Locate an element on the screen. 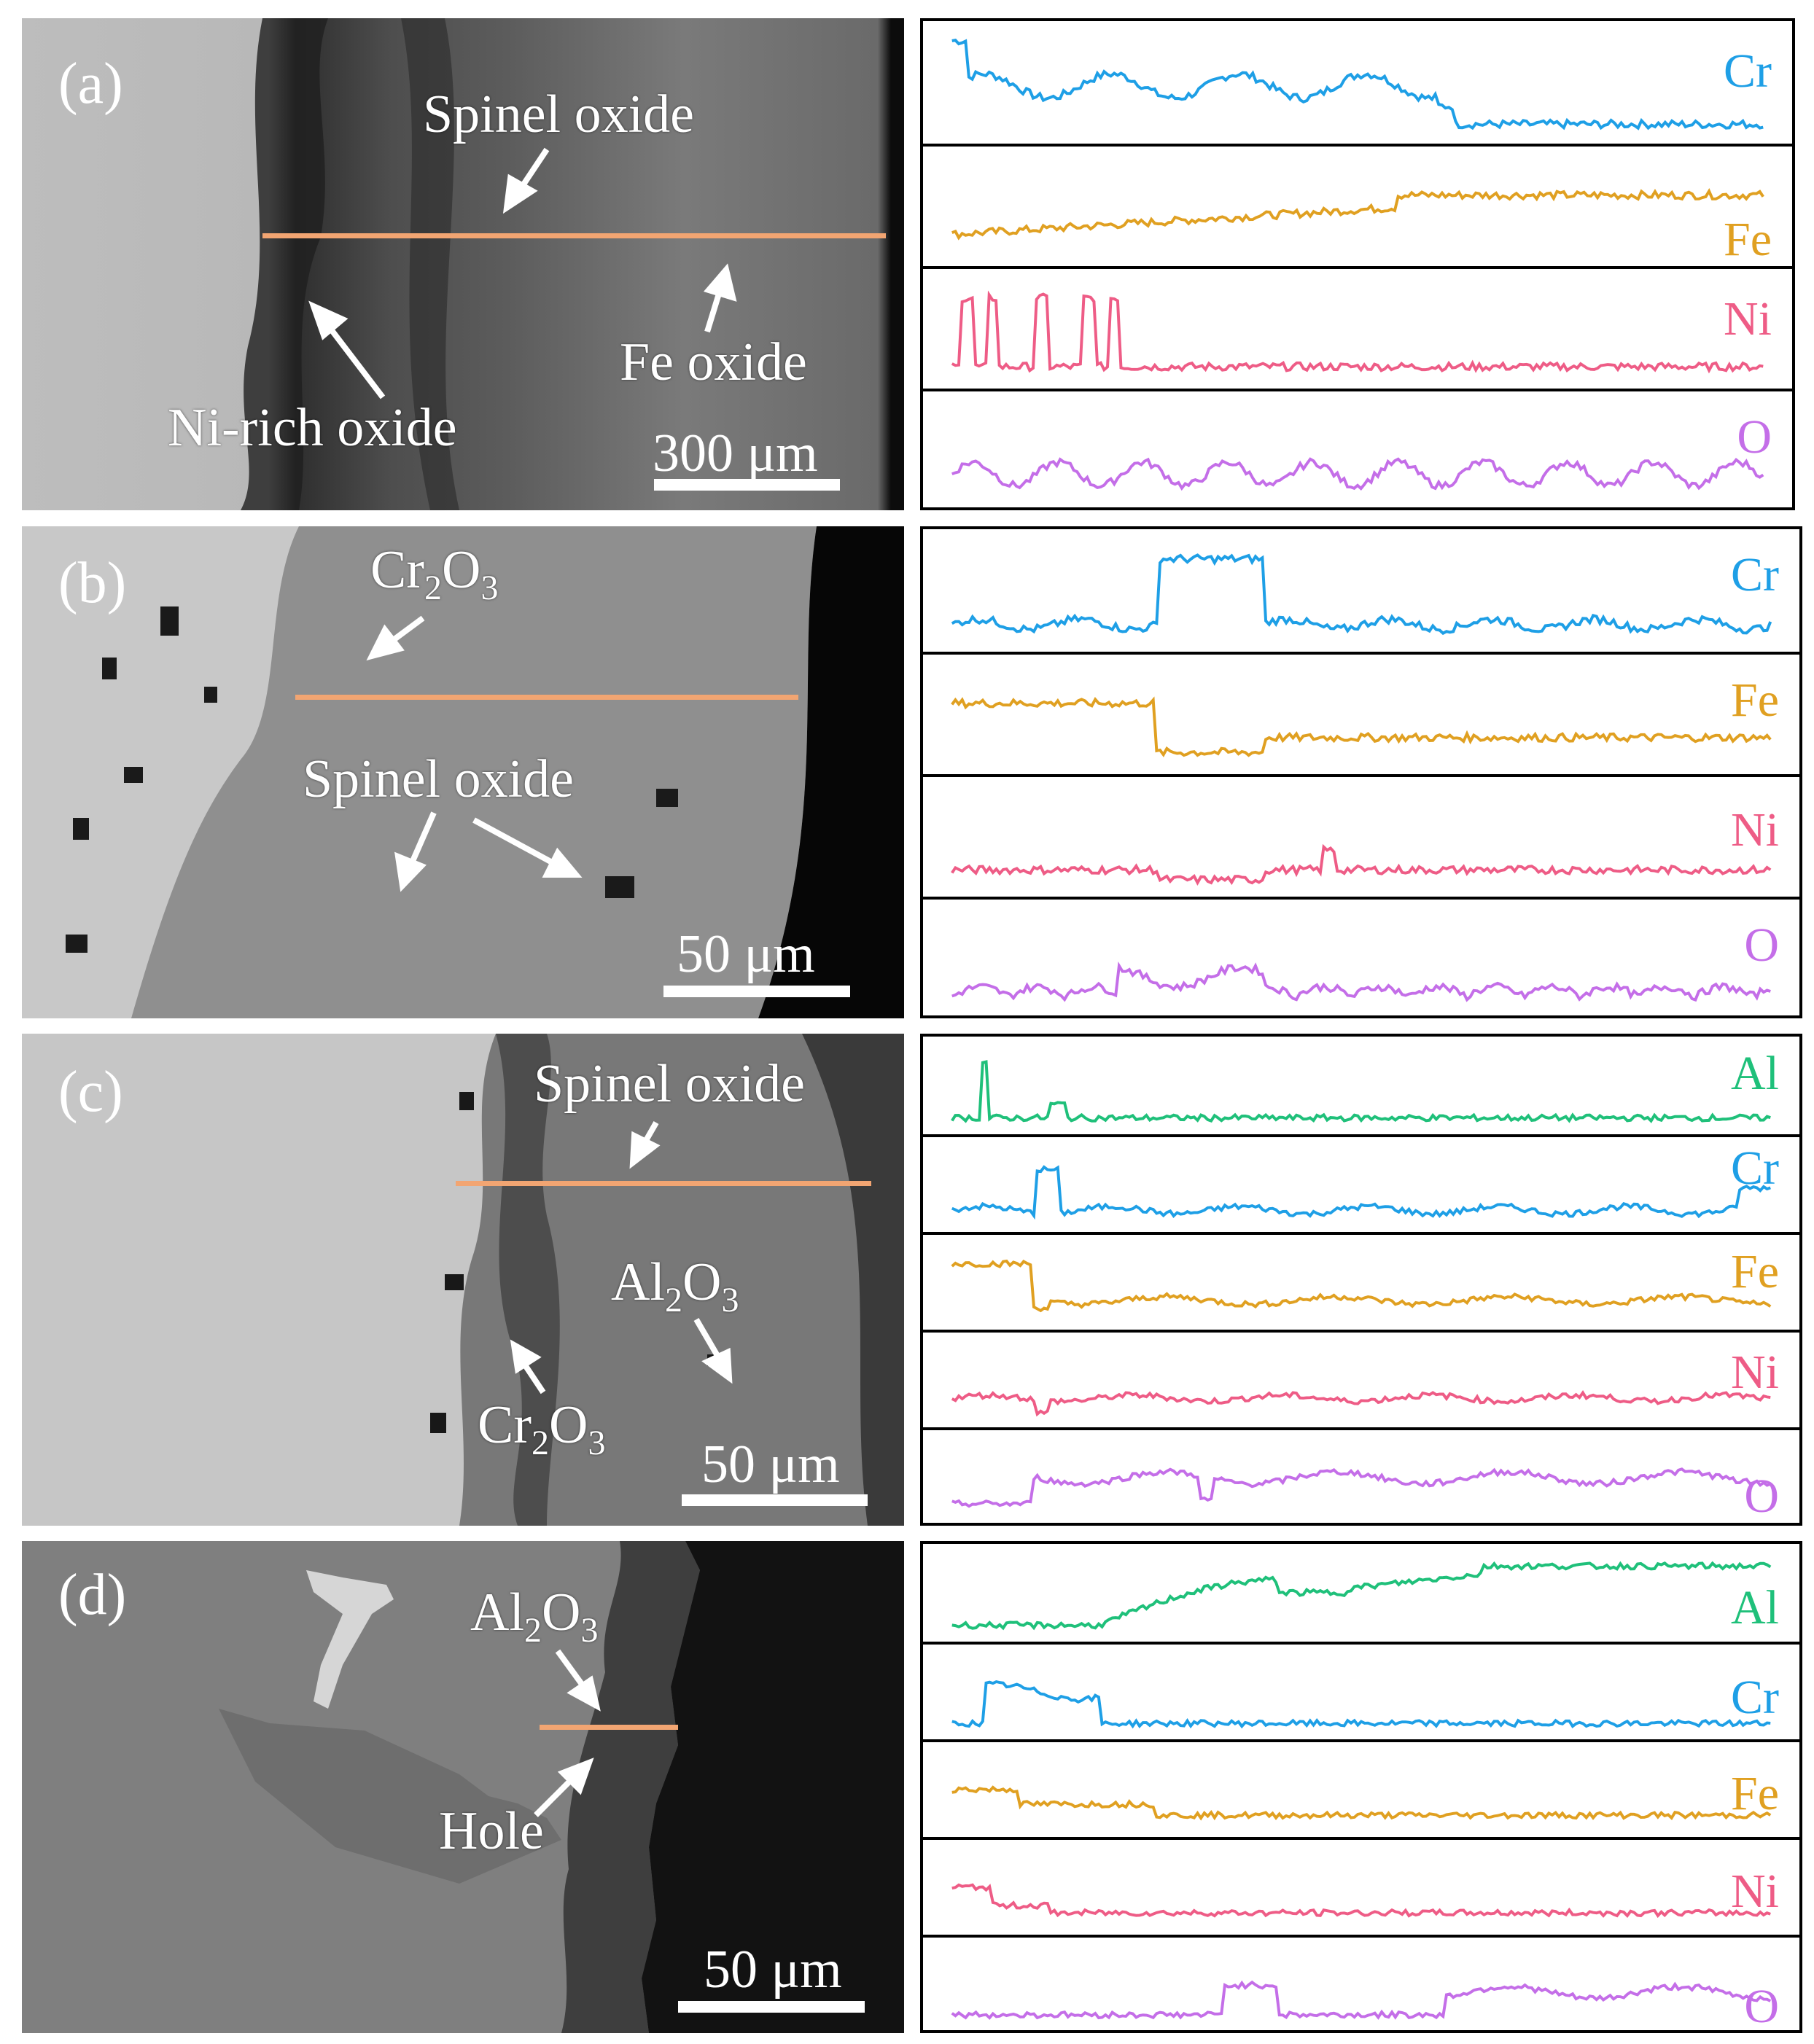  formula-3-d: 3 is located at coordinates (589, 1630).